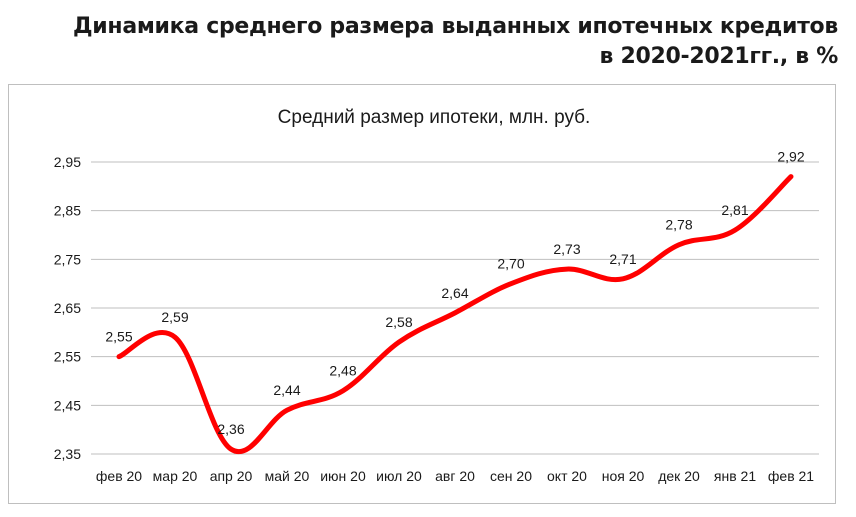  Describe the element at coordinates (174, 317) in the screenshot. I see `data-label: 2,59` at that location.